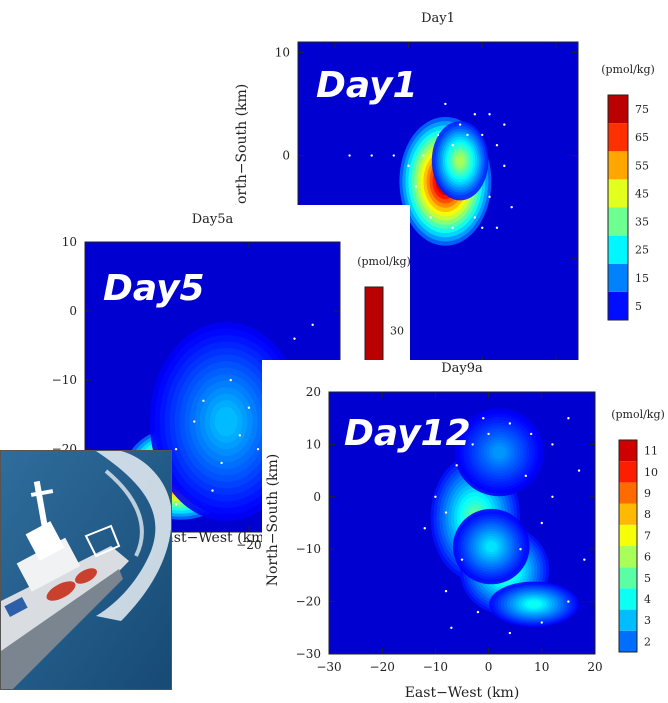 The image size is (668, 703). What do you see at coordinates (73, 311) in the screenshot?
I see `day5-ytick-label-3: 0` at bounding box center [73, 311].